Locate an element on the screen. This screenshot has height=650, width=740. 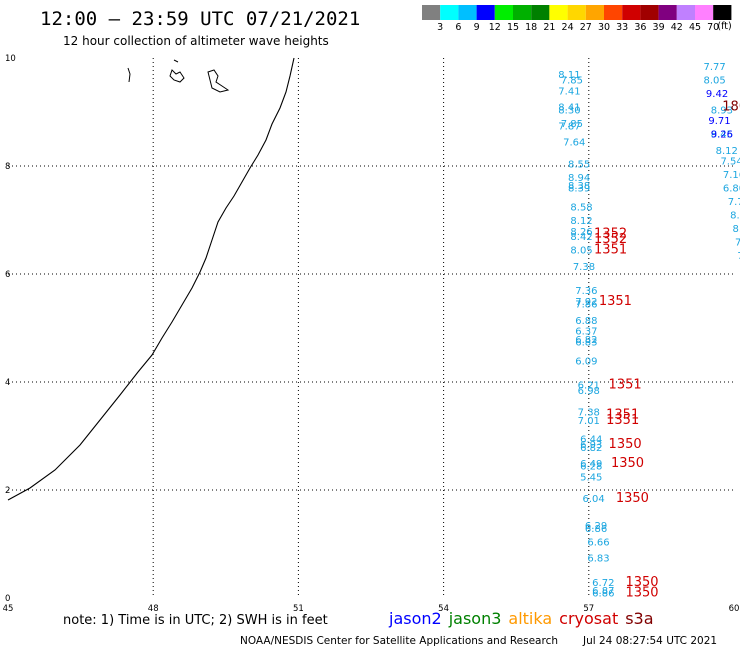
swh-value-label: 7.64 is located at coordinates (574, 143).